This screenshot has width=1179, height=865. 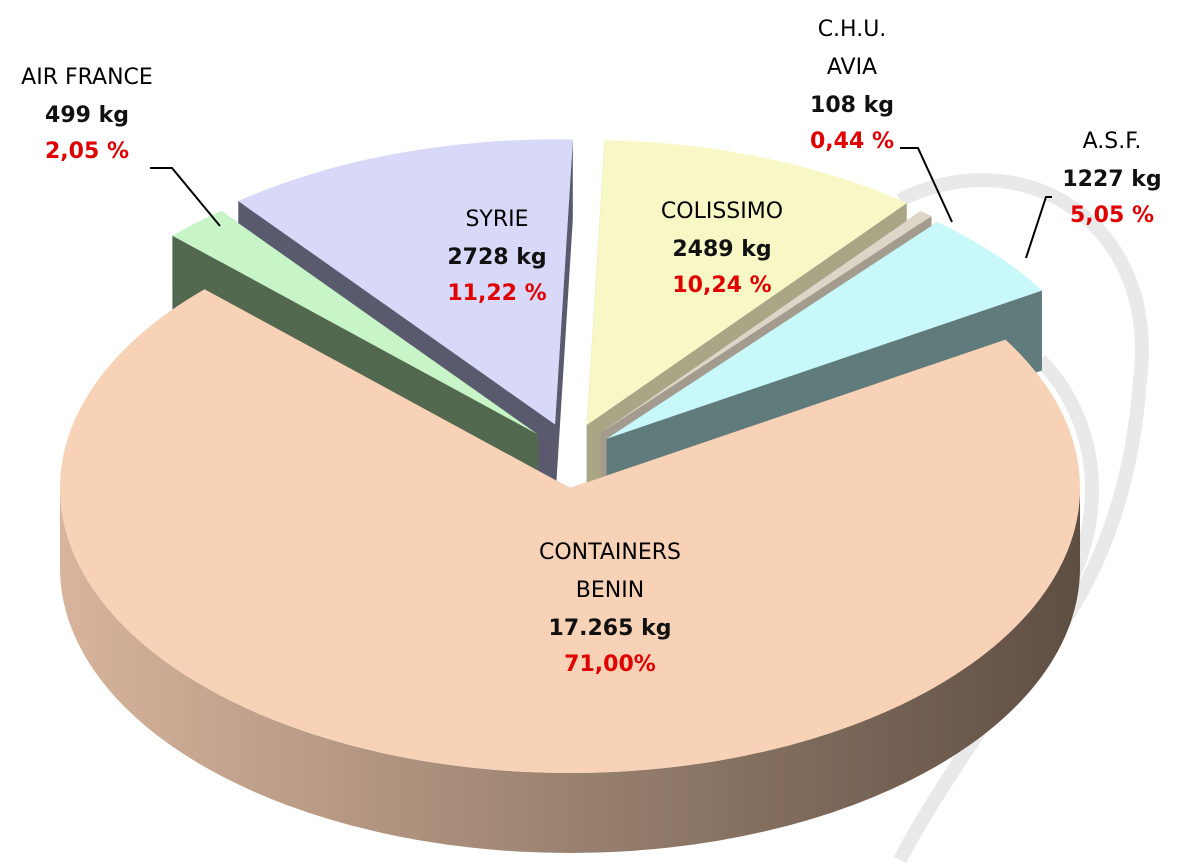 What do you see at coordinates (1112, 215) in the screenshot?
I see `value-label: 5,05 %` at bounding box center [1112, 215].